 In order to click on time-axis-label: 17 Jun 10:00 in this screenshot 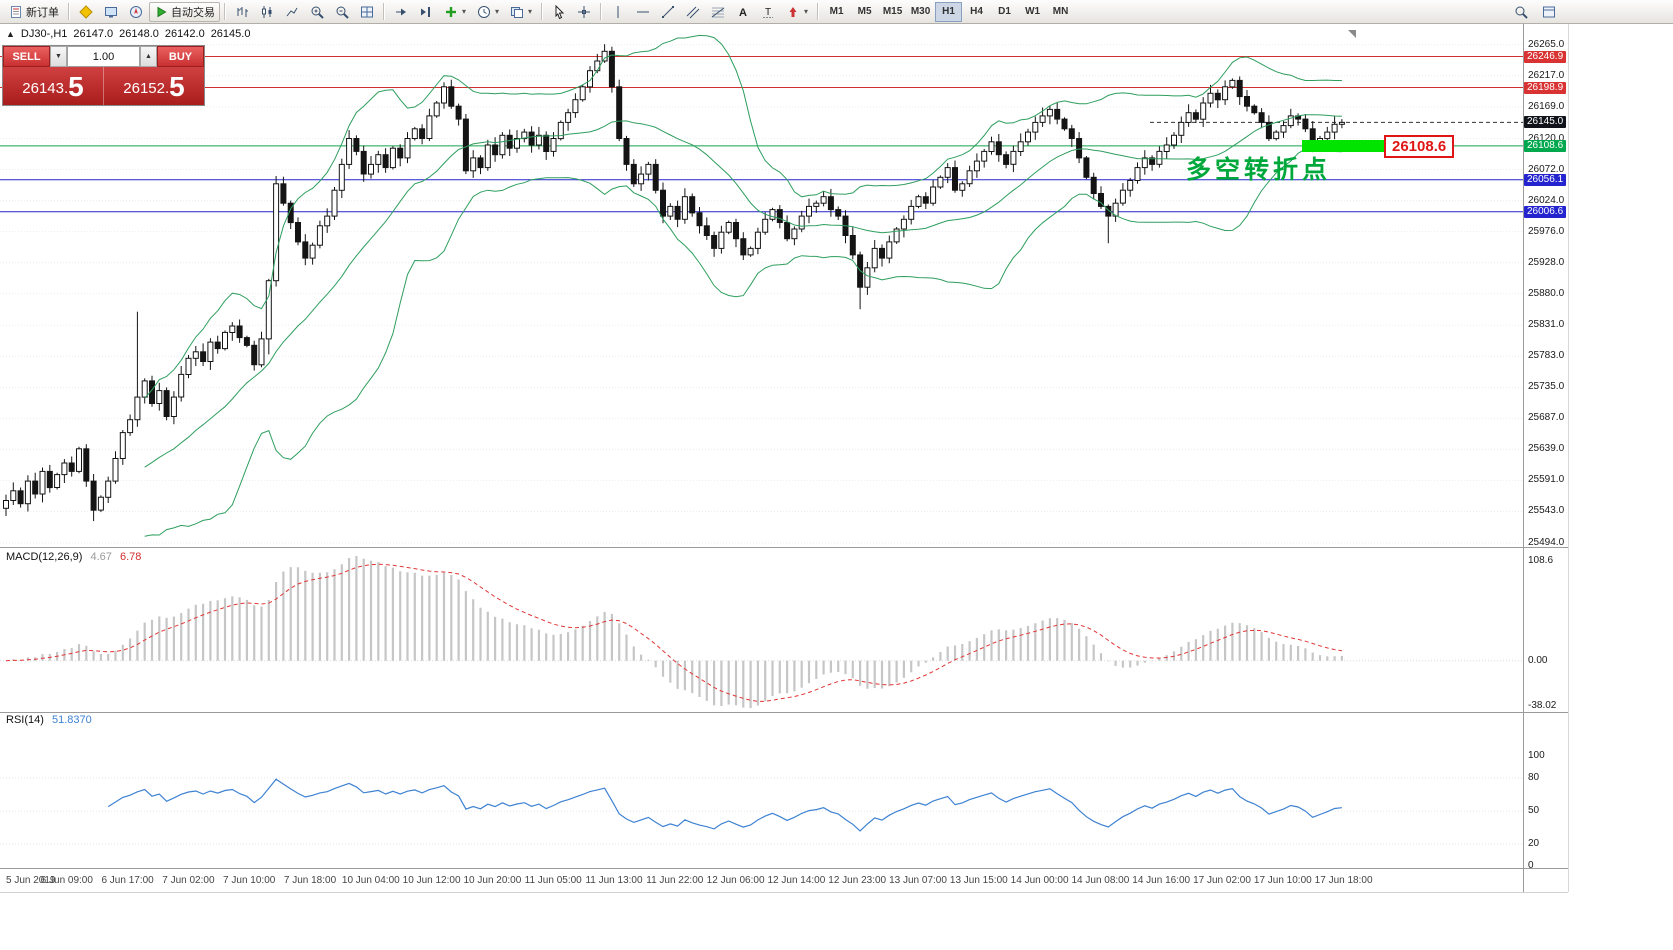, I will do `click(1282, 880)`.